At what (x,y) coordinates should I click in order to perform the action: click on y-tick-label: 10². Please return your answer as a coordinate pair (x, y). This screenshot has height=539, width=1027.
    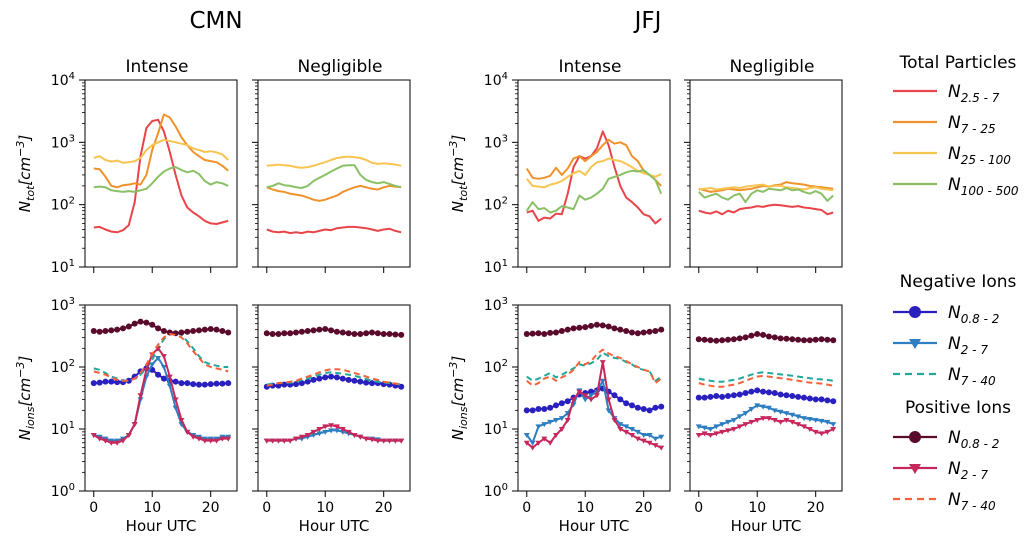
    Looking at the image, I should click on (496, 205).